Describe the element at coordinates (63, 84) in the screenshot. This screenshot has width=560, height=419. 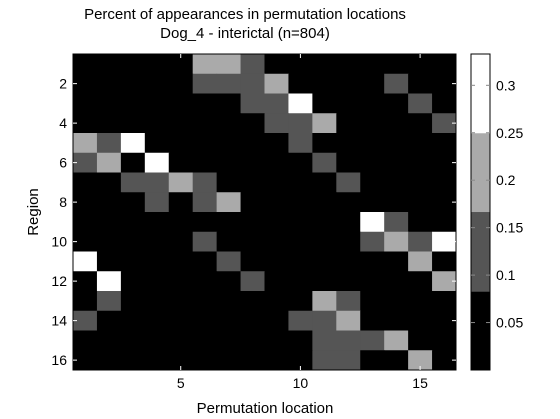
I see `y-tick-label: 2` at that location.